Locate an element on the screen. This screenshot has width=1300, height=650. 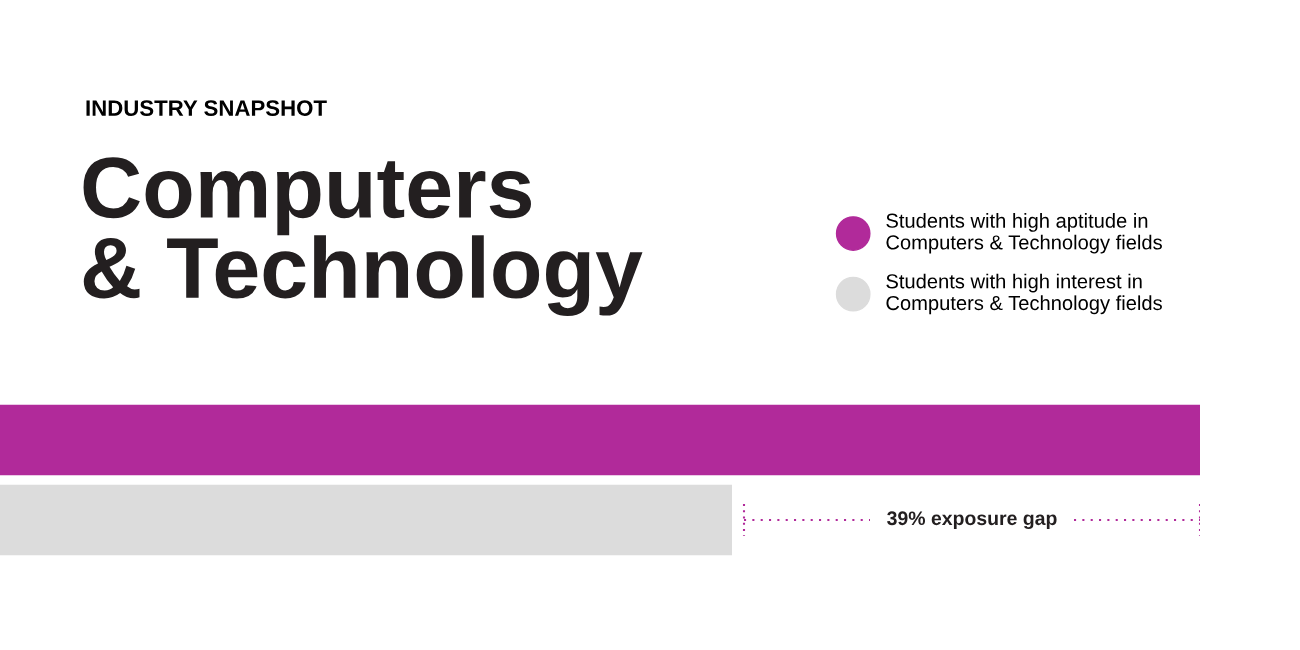
chart-subtitle: INDUSTRY SNAPSHOT is located at coordinates (206, 108).